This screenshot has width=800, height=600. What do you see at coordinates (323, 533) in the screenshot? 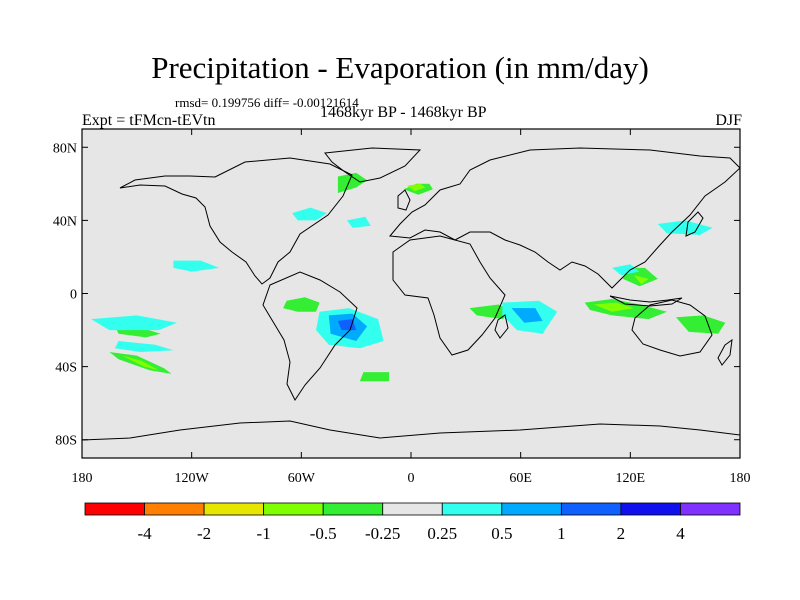
I see `colorbar-label: -0.5` at bounding box center [323, 533].